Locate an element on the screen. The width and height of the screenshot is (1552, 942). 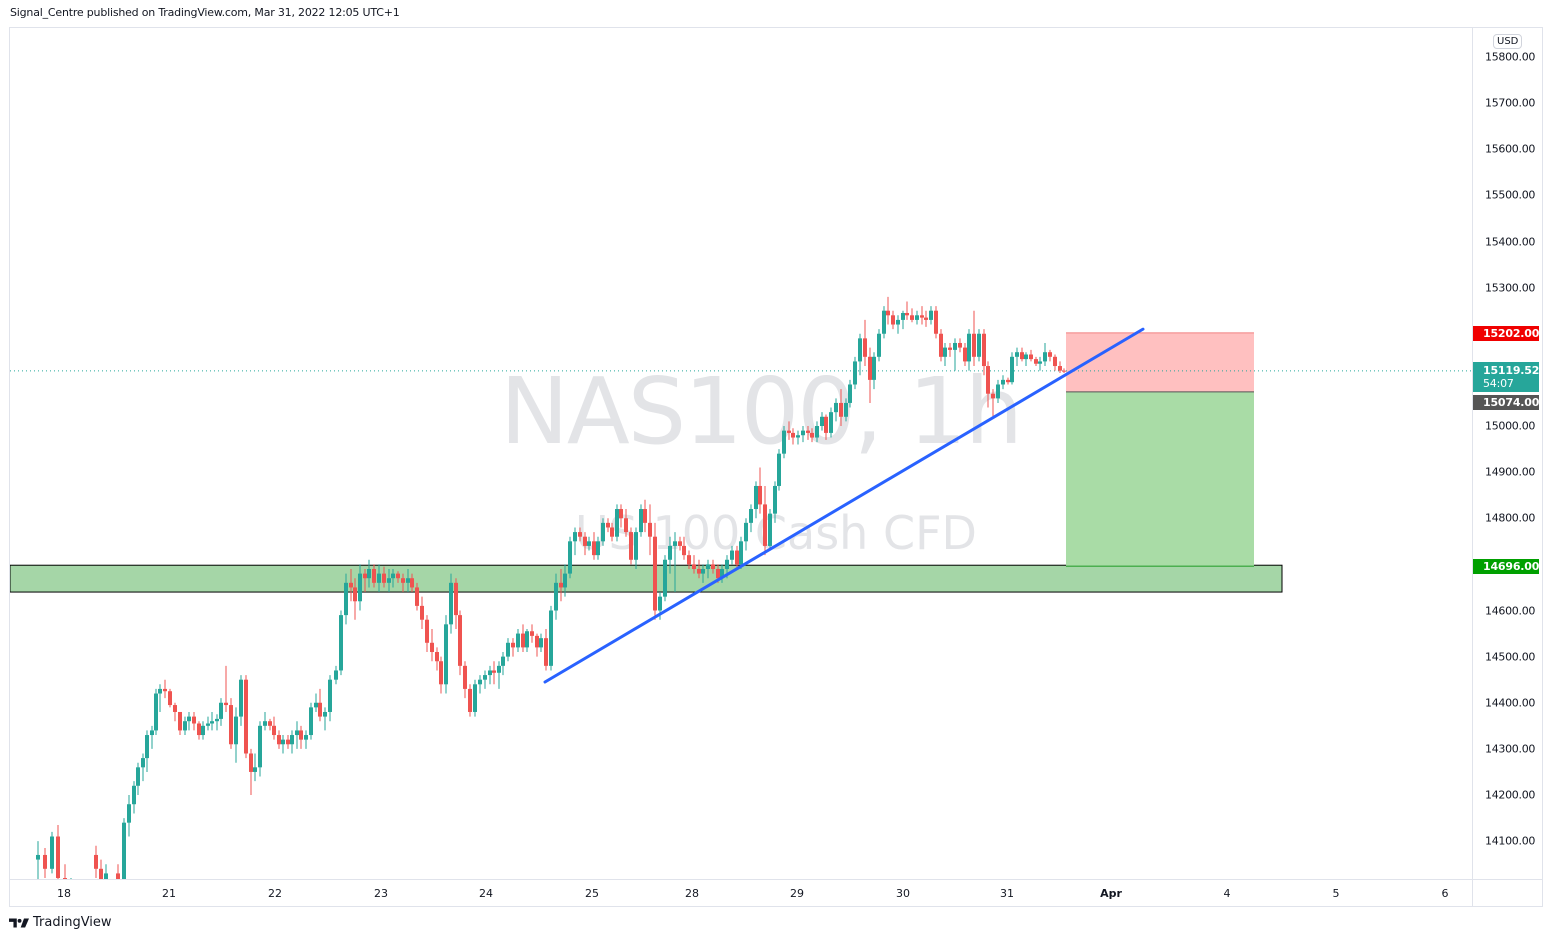
footer-brand: TradingView is located at coordinates (60, 922).